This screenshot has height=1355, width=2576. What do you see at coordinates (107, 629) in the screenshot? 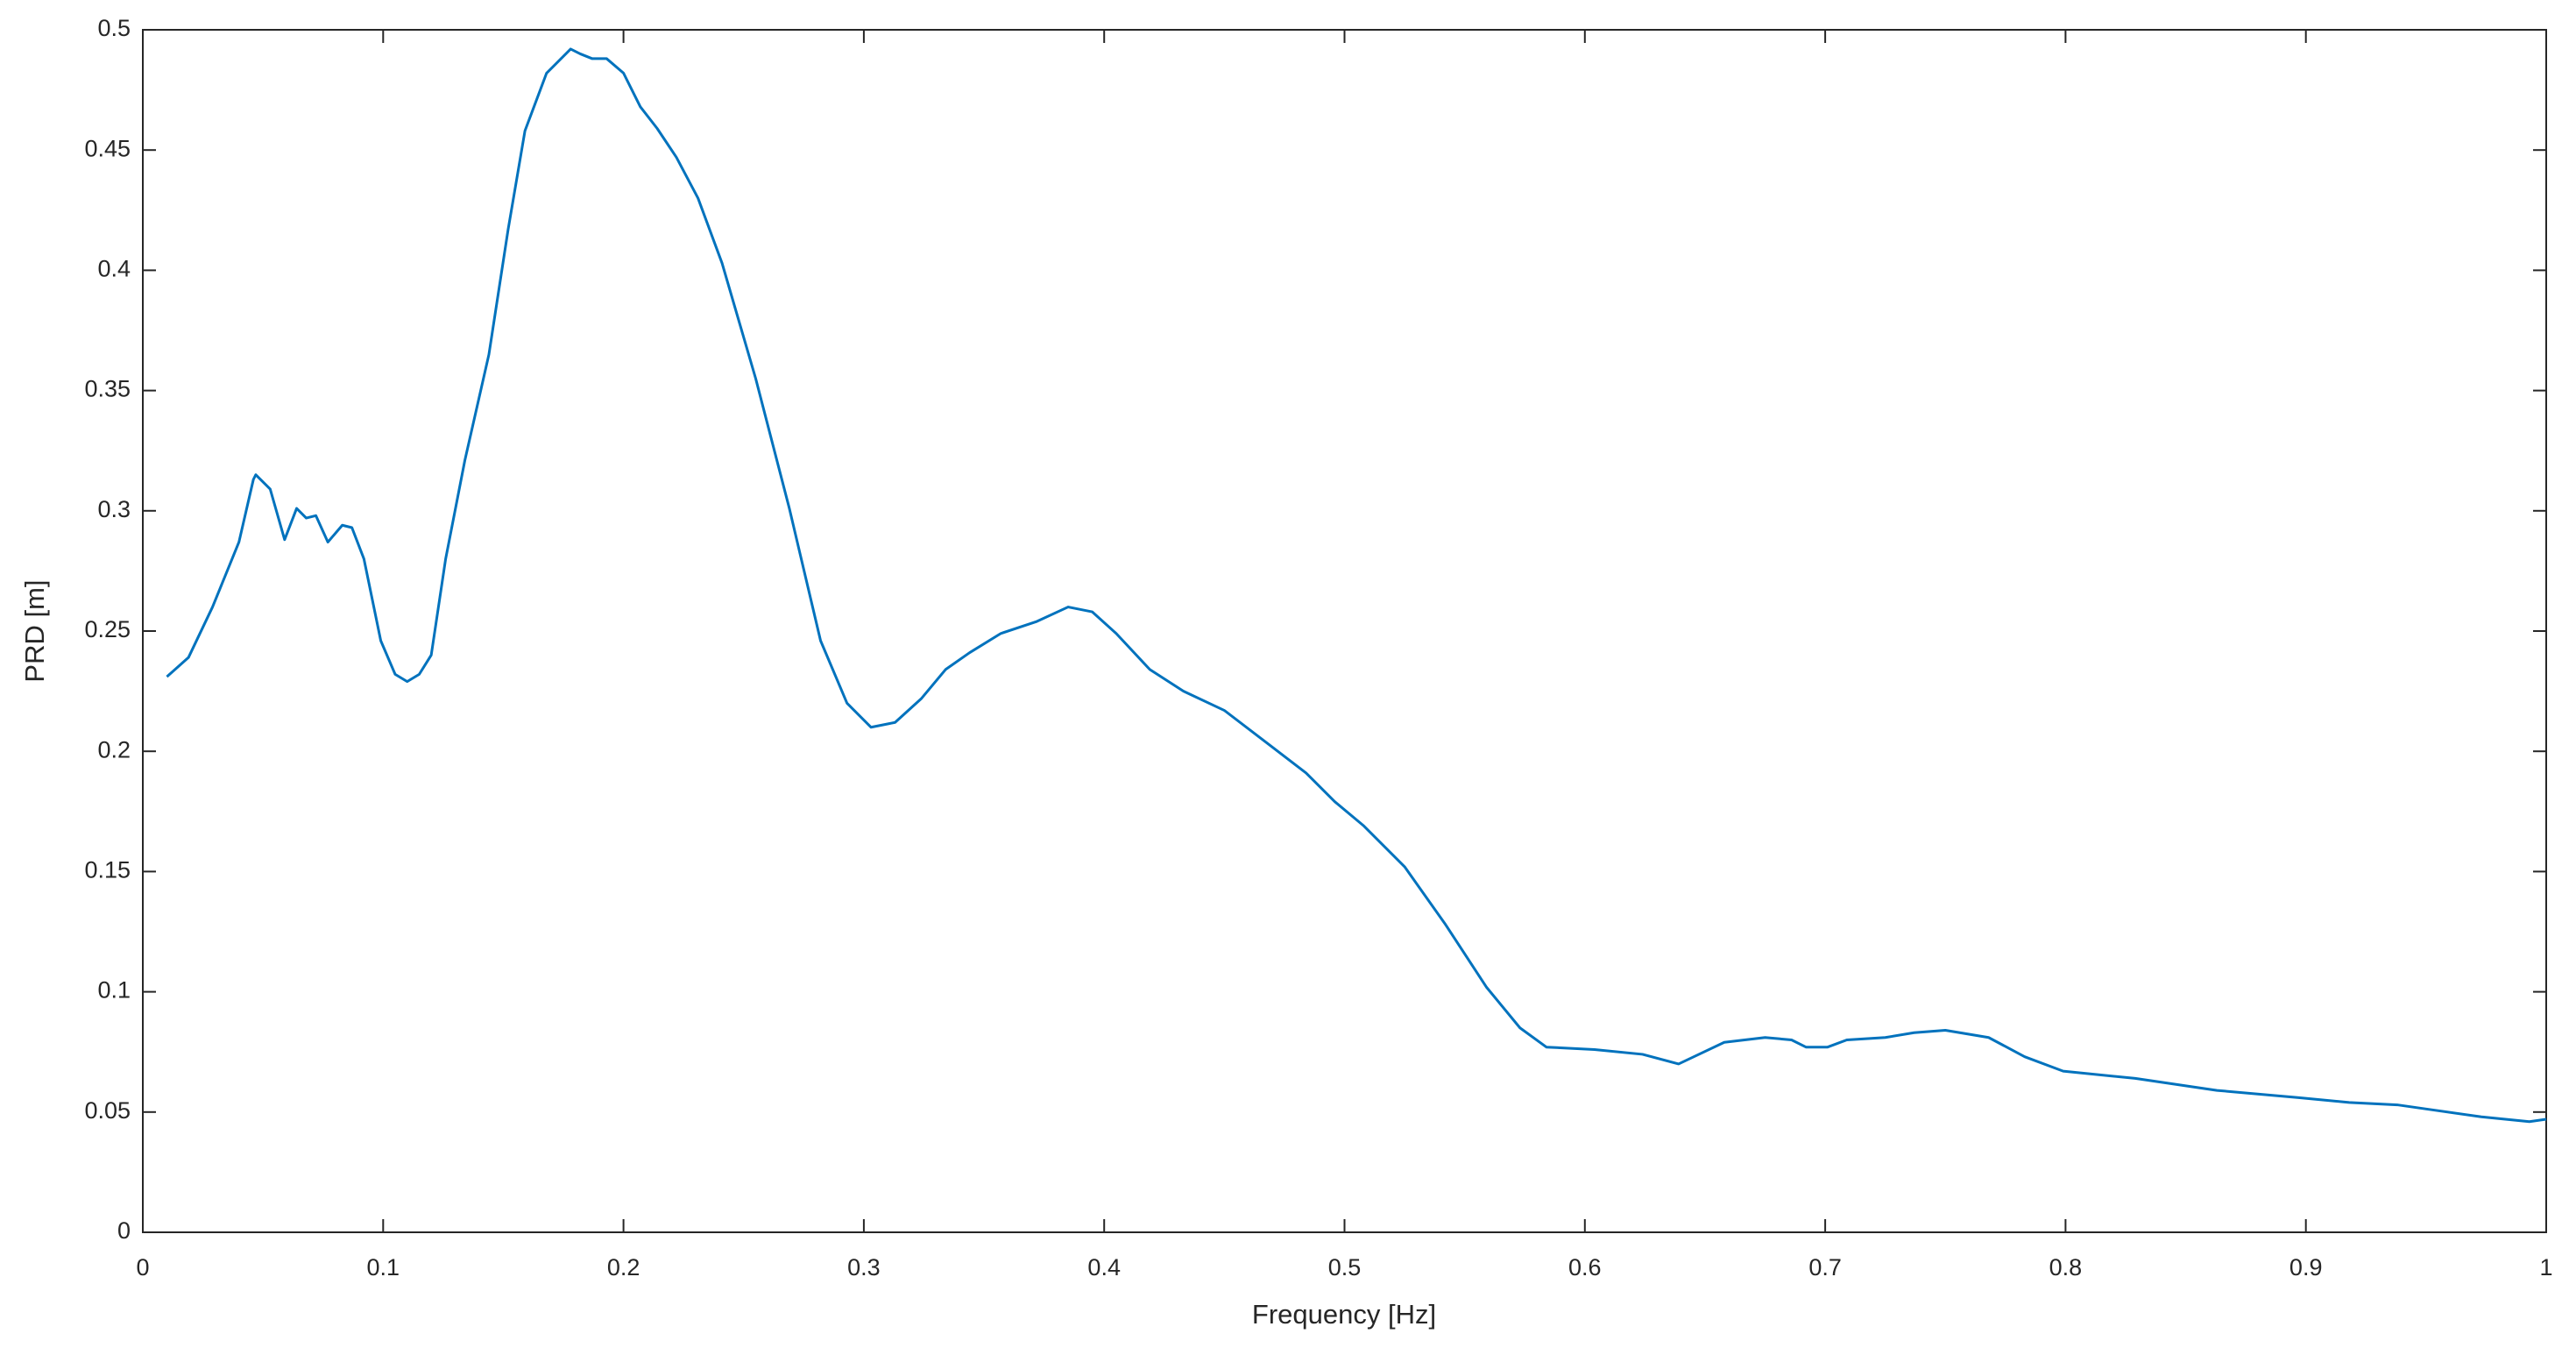
I see `y-tick-label: 0.25` at bounding box center [107, 629].